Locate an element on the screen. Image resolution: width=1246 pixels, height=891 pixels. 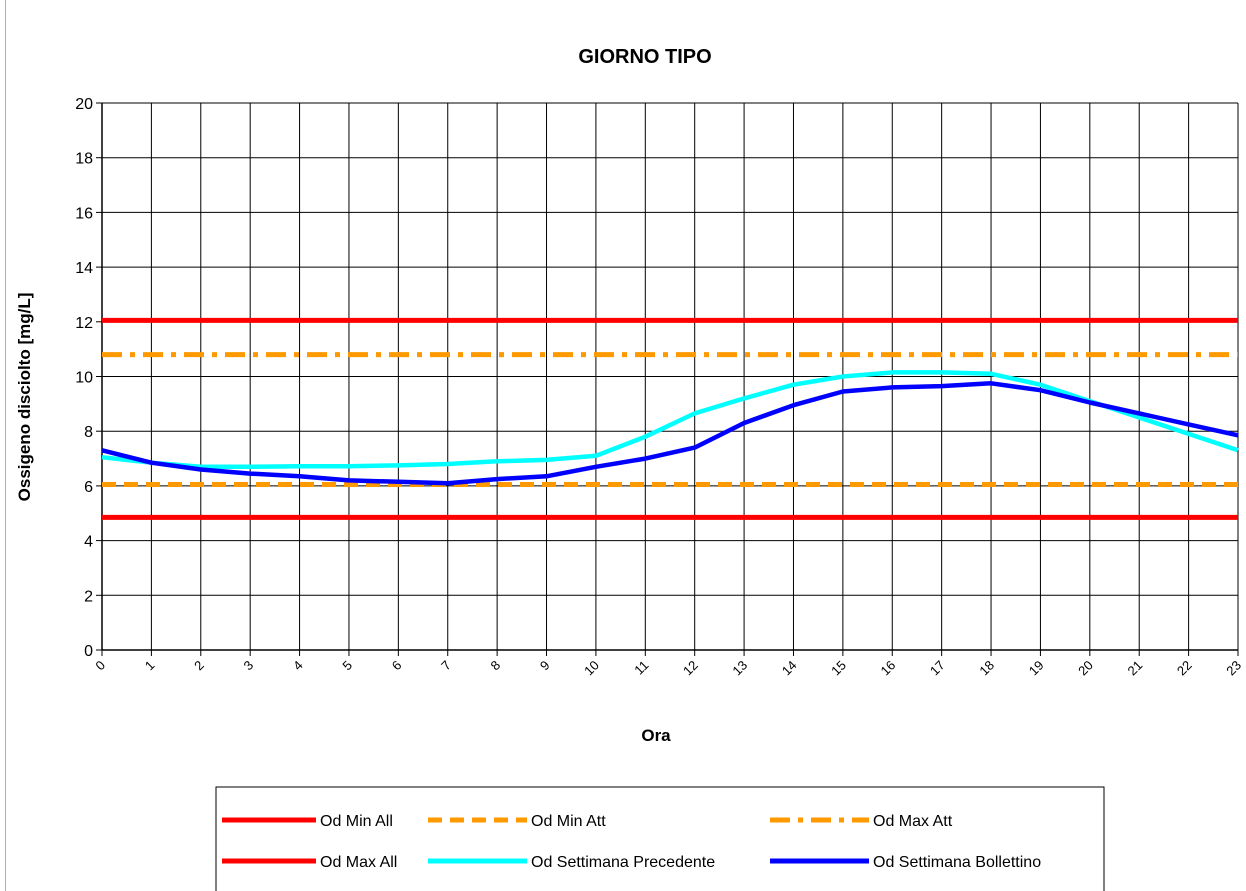
x-tick-label: 10 is located at coordinates (591, 668).